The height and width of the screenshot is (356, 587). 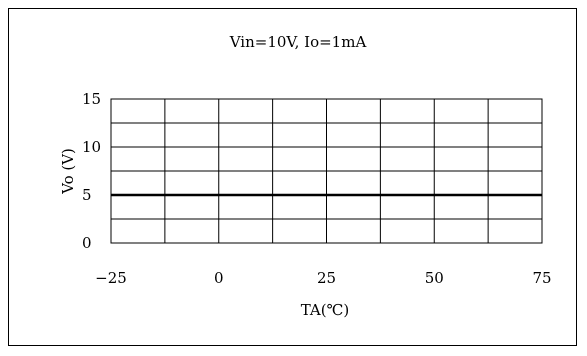 I want to click on y-tick-label: 15, so click(x=91, y=99).